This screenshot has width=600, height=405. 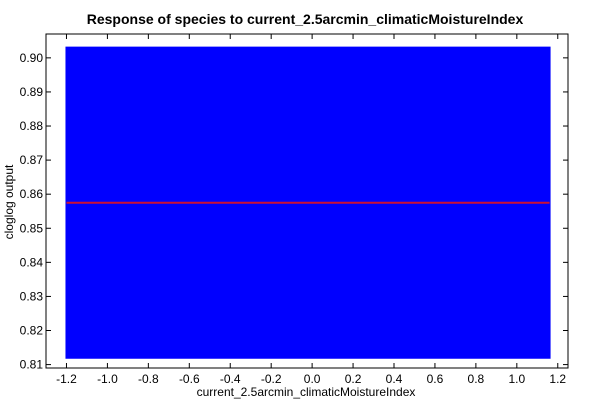 What do you see at coordinates (32, 296) in the screenshot?
I see `y-tick-label: 0.83` at bounding box center [32, 296].